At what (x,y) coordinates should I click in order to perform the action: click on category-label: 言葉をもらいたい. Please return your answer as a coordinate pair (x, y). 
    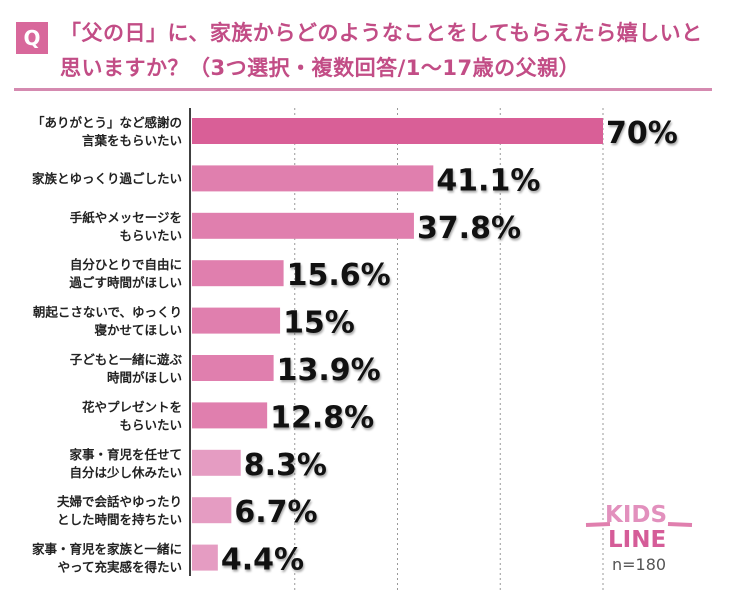
    Looking at the image, I should click on (132, 140).